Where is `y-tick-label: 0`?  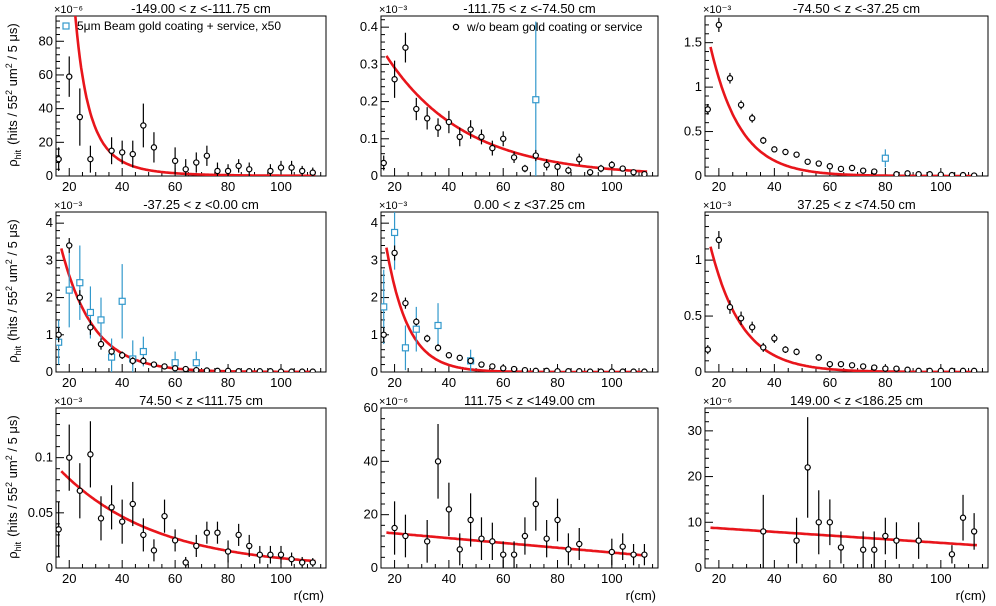
y-tick-label: 0 is located at coordinates (374, 567).